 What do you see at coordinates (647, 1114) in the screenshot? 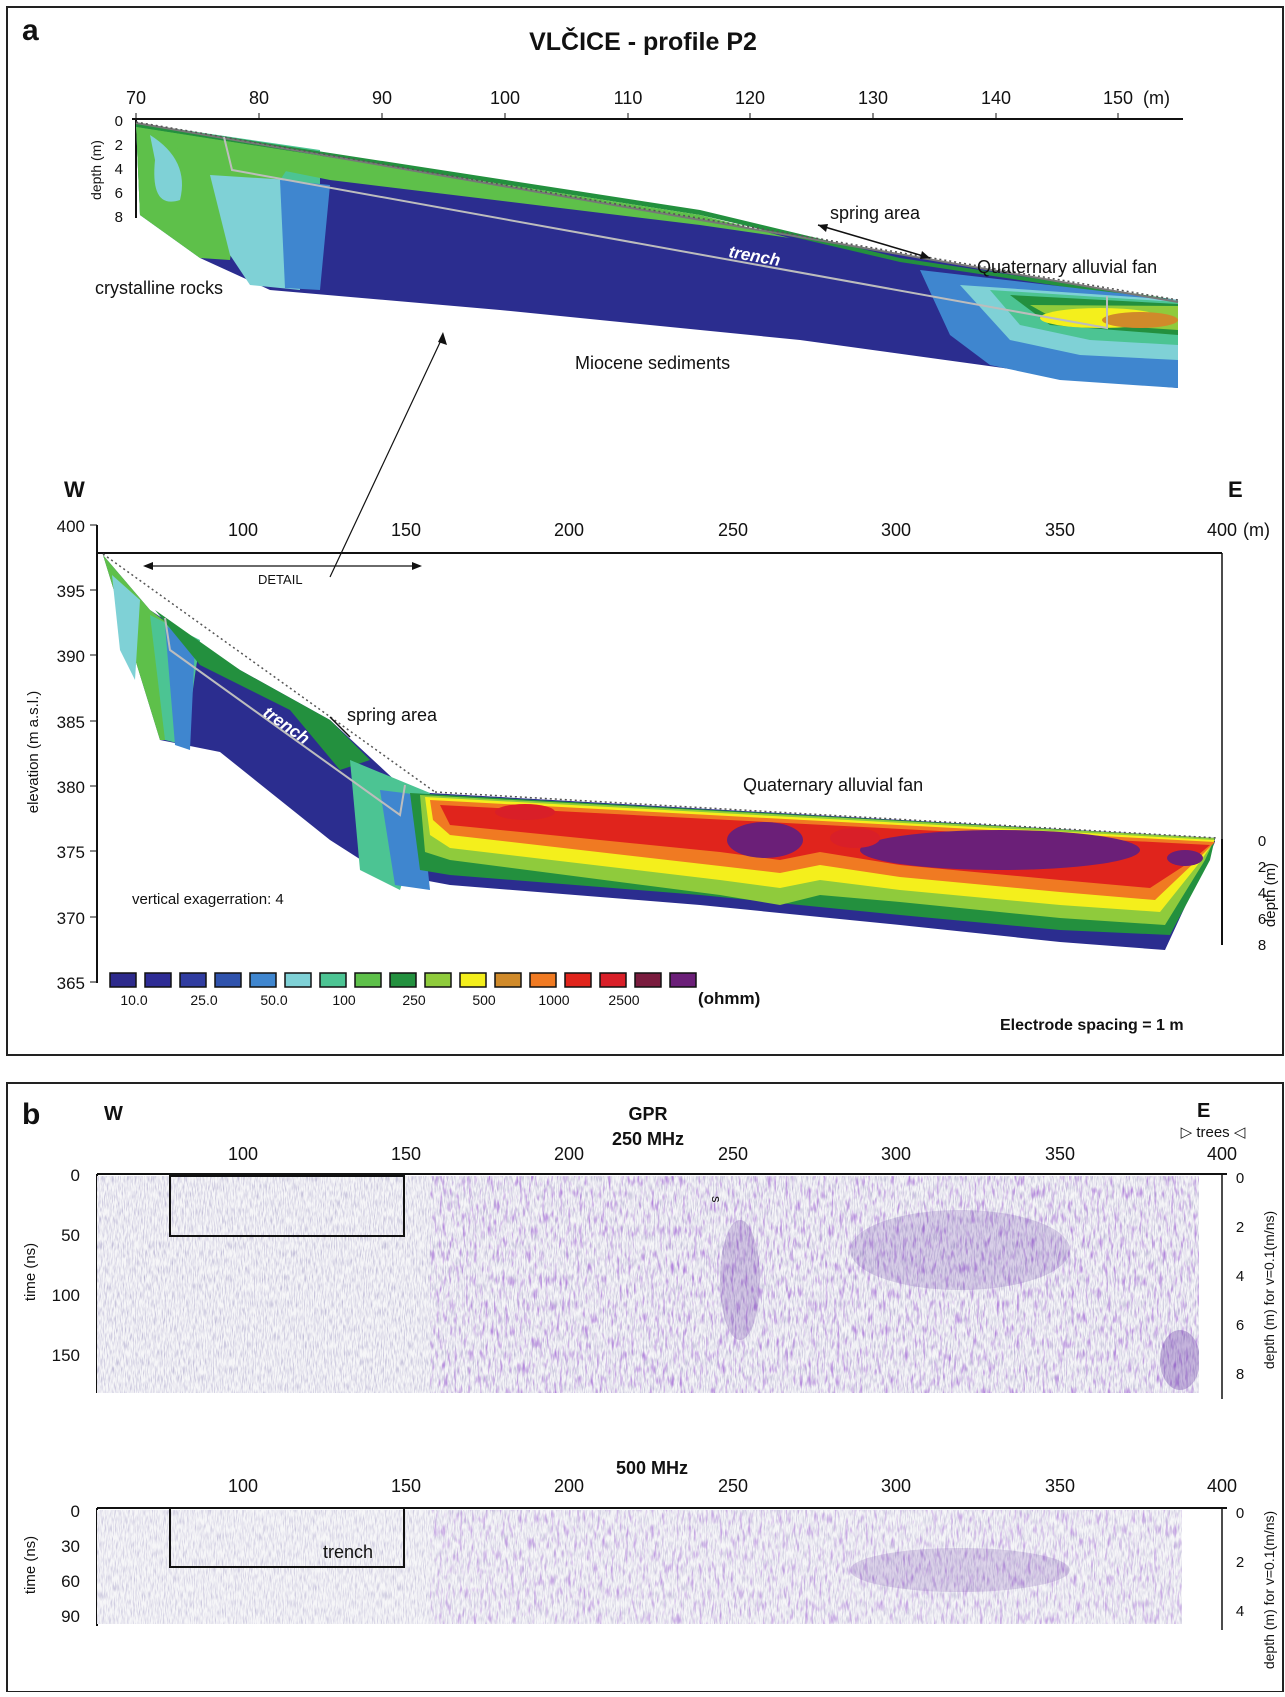
I see `gpr-title: GPR` at bounding box center [647, 1114].